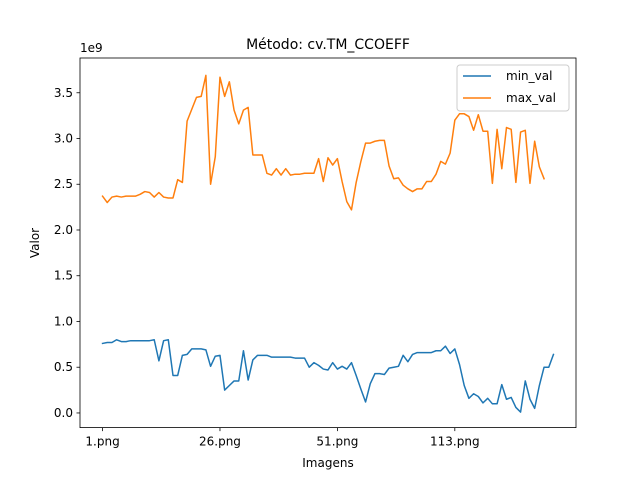 This screenshot has width=640, height=480. I want to click on x-tick-label: 26.png, so click(220, 442).